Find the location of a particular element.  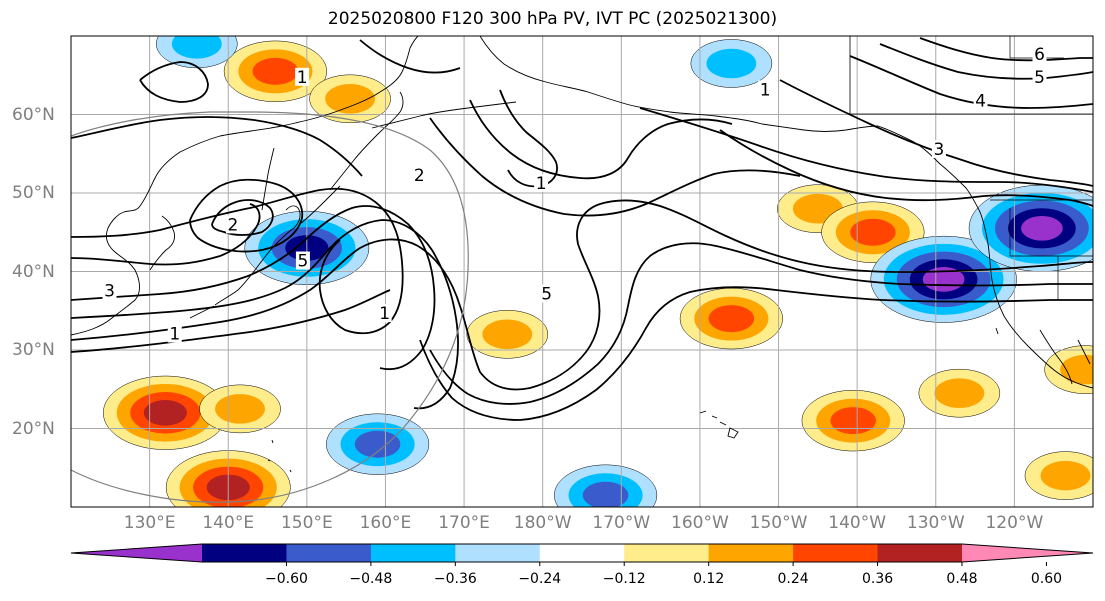

longitude-tick-label: 170°E is located at coordinates (464, 523).